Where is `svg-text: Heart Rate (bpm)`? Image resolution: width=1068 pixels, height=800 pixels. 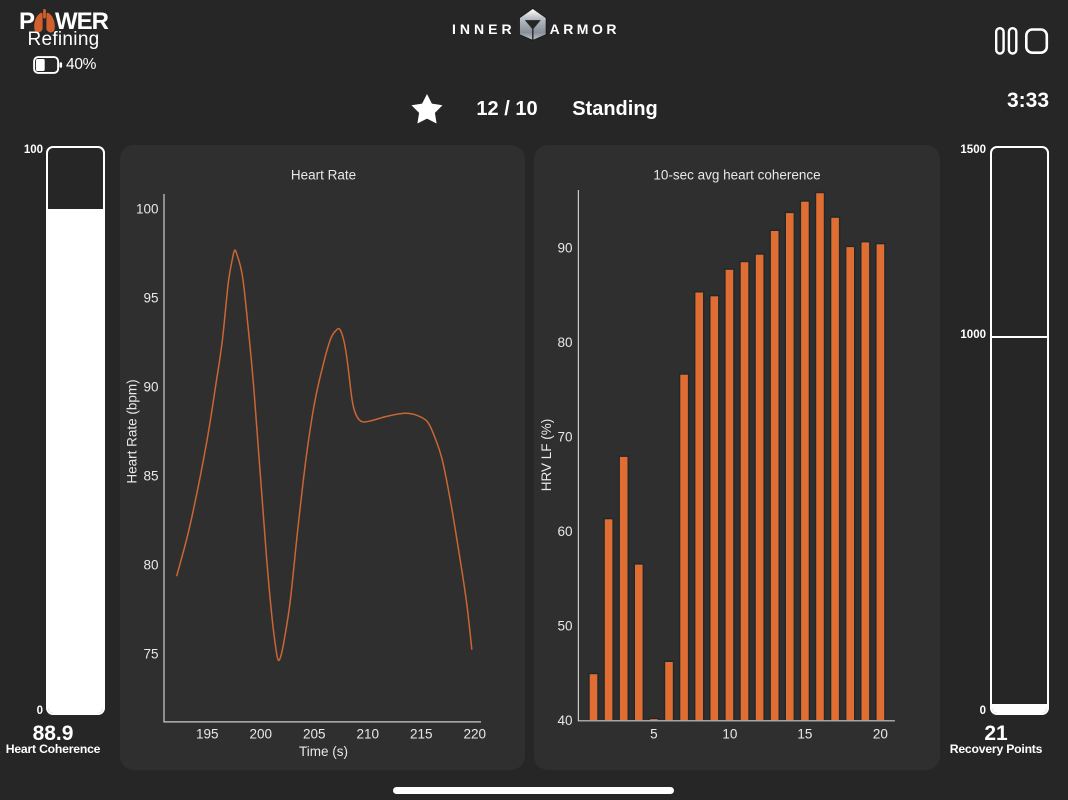
svg-text: Heart Rate (bpm) is located at coordinates (131, 431).